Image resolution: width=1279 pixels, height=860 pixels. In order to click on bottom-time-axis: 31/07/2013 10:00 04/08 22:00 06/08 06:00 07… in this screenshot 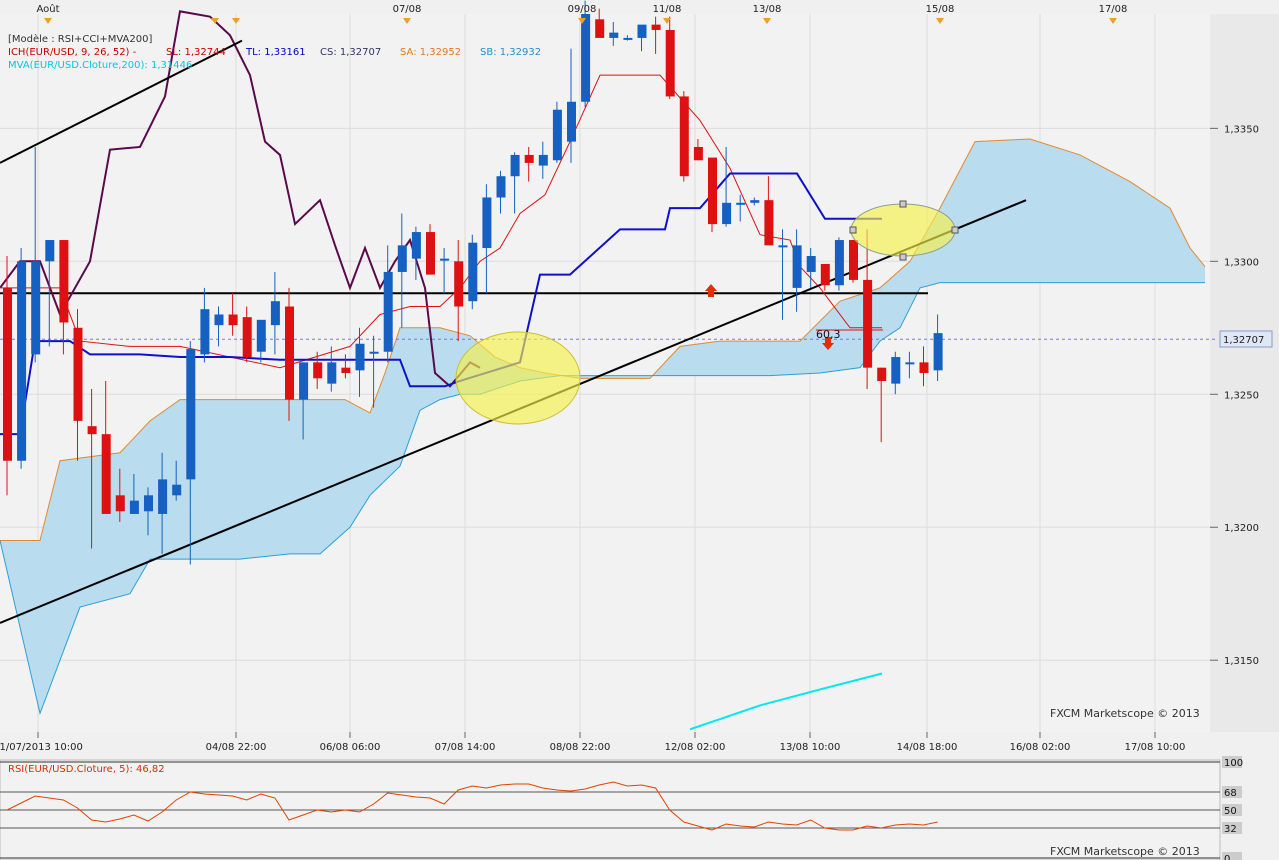, I will do `click(592, 742)`.